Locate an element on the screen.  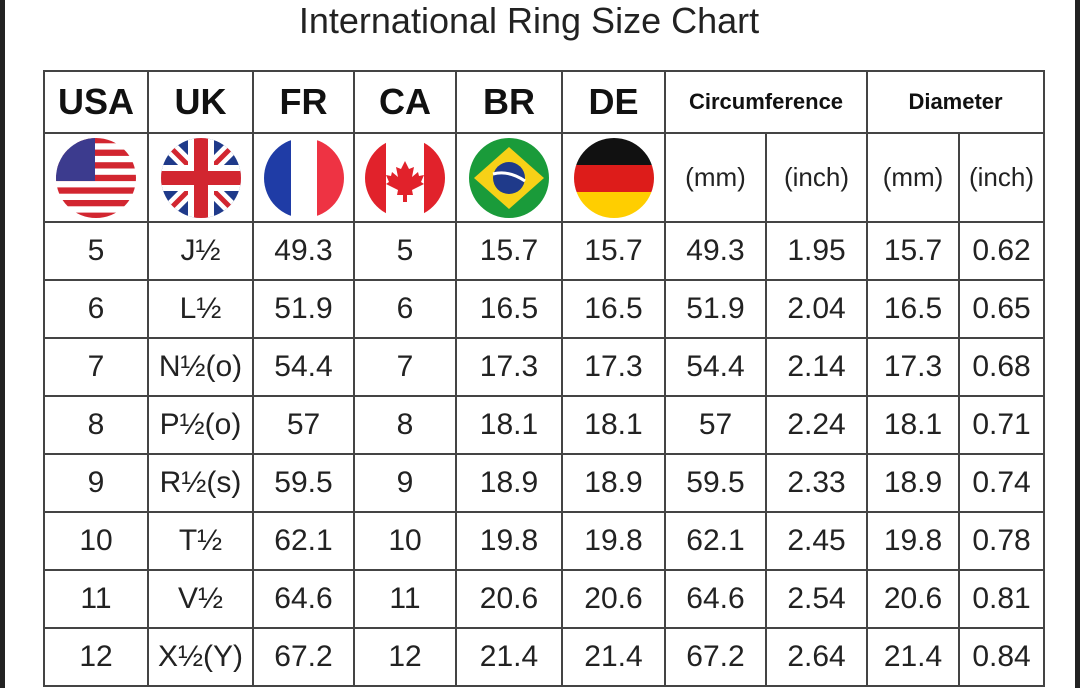
cell-dia-mm: 20.6 is located at coordinates (913, 599).